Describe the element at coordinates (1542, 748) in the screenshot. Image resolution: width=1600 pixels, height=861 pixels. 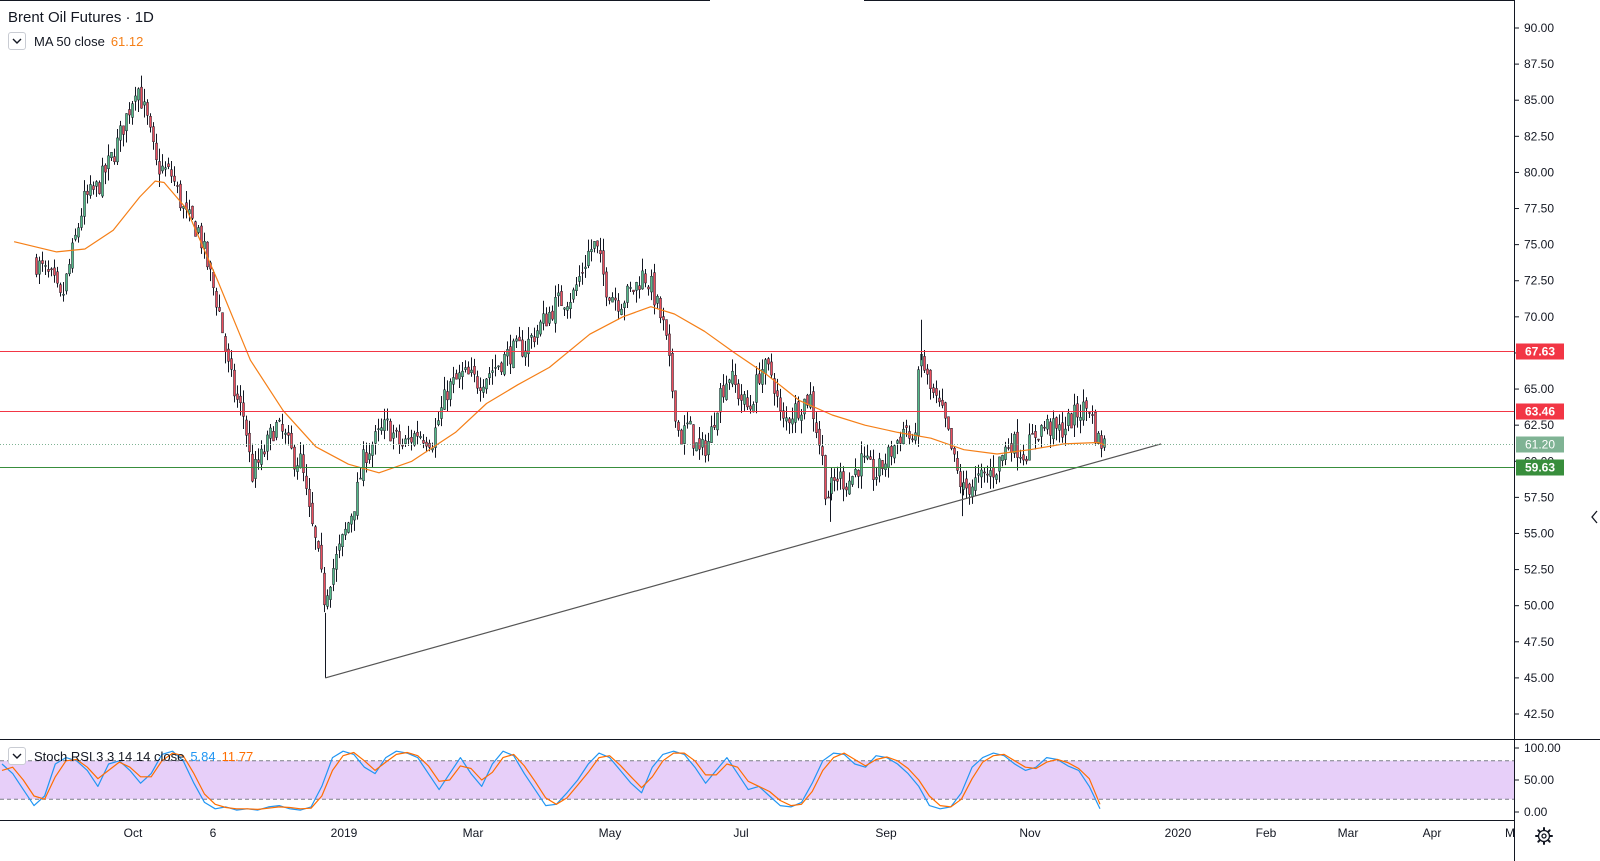
I see `stoch-y-tick-label: 100.00` at that location.